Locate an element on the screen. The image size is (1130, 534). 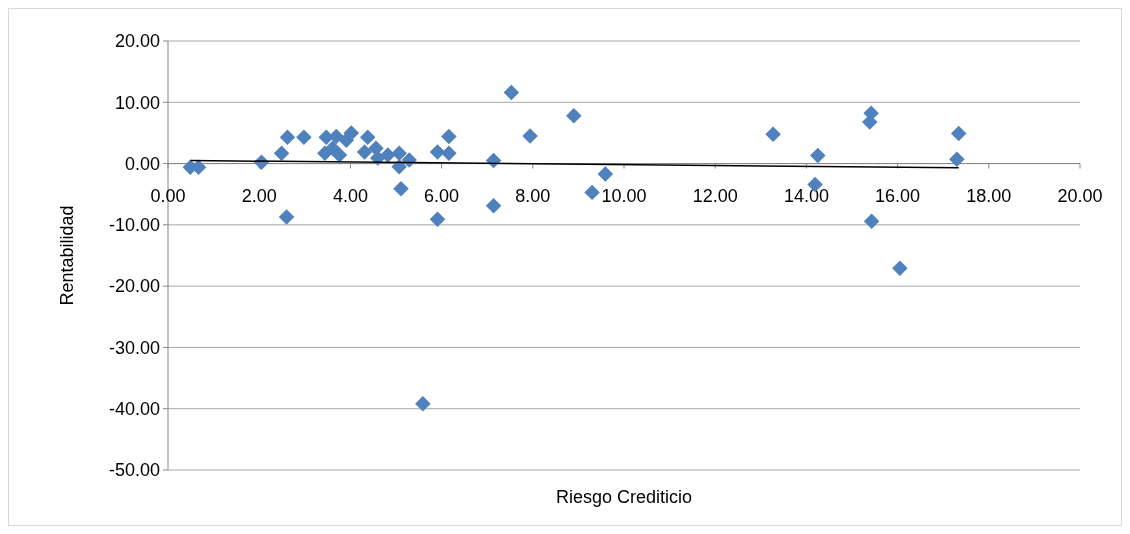
x-tick-label: 16.00 is located at coordinates (898, 195).